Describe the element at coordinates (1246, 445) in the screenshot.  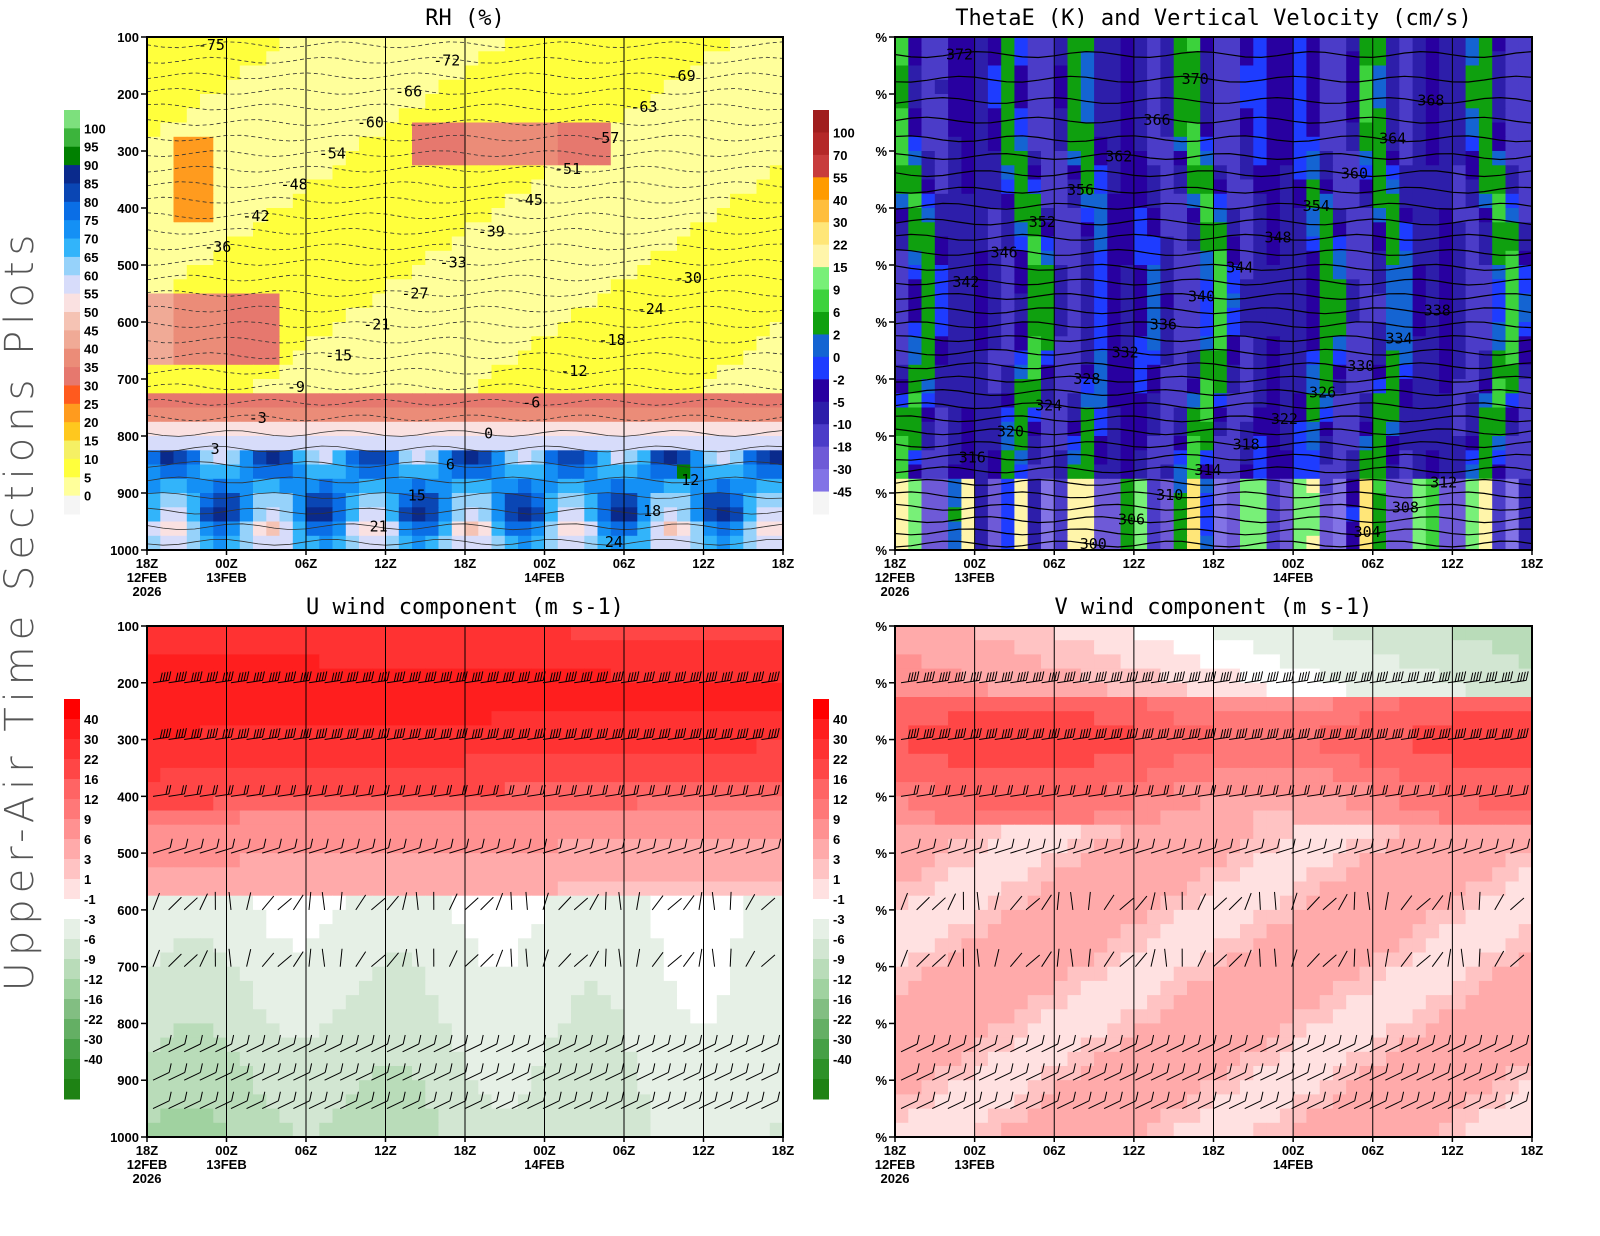
I see `contour-label: 318` at that location.